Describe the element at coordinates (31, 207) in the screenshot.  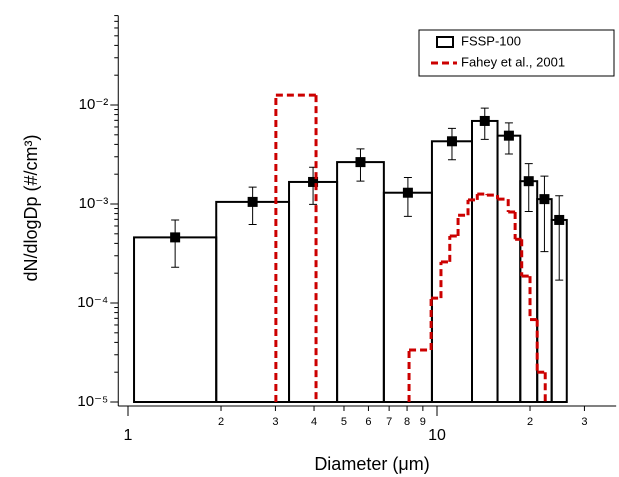
I see `y-axis-title: dN/dlogDp (#/cm³)` at that location.